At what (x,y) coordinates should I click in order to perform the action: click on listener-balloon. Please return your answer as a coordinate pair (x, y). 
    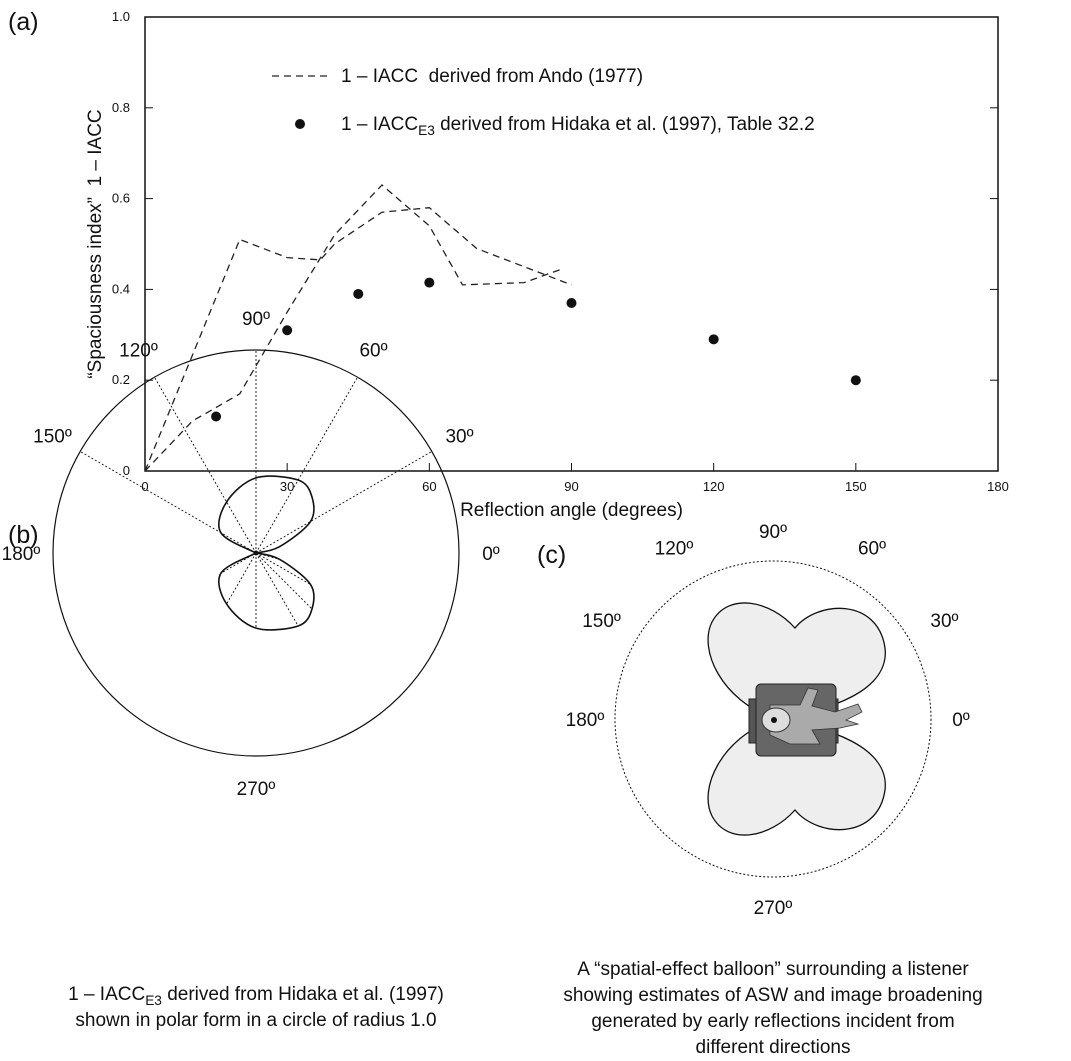
    Looking at the image, I should click on (796, 719).